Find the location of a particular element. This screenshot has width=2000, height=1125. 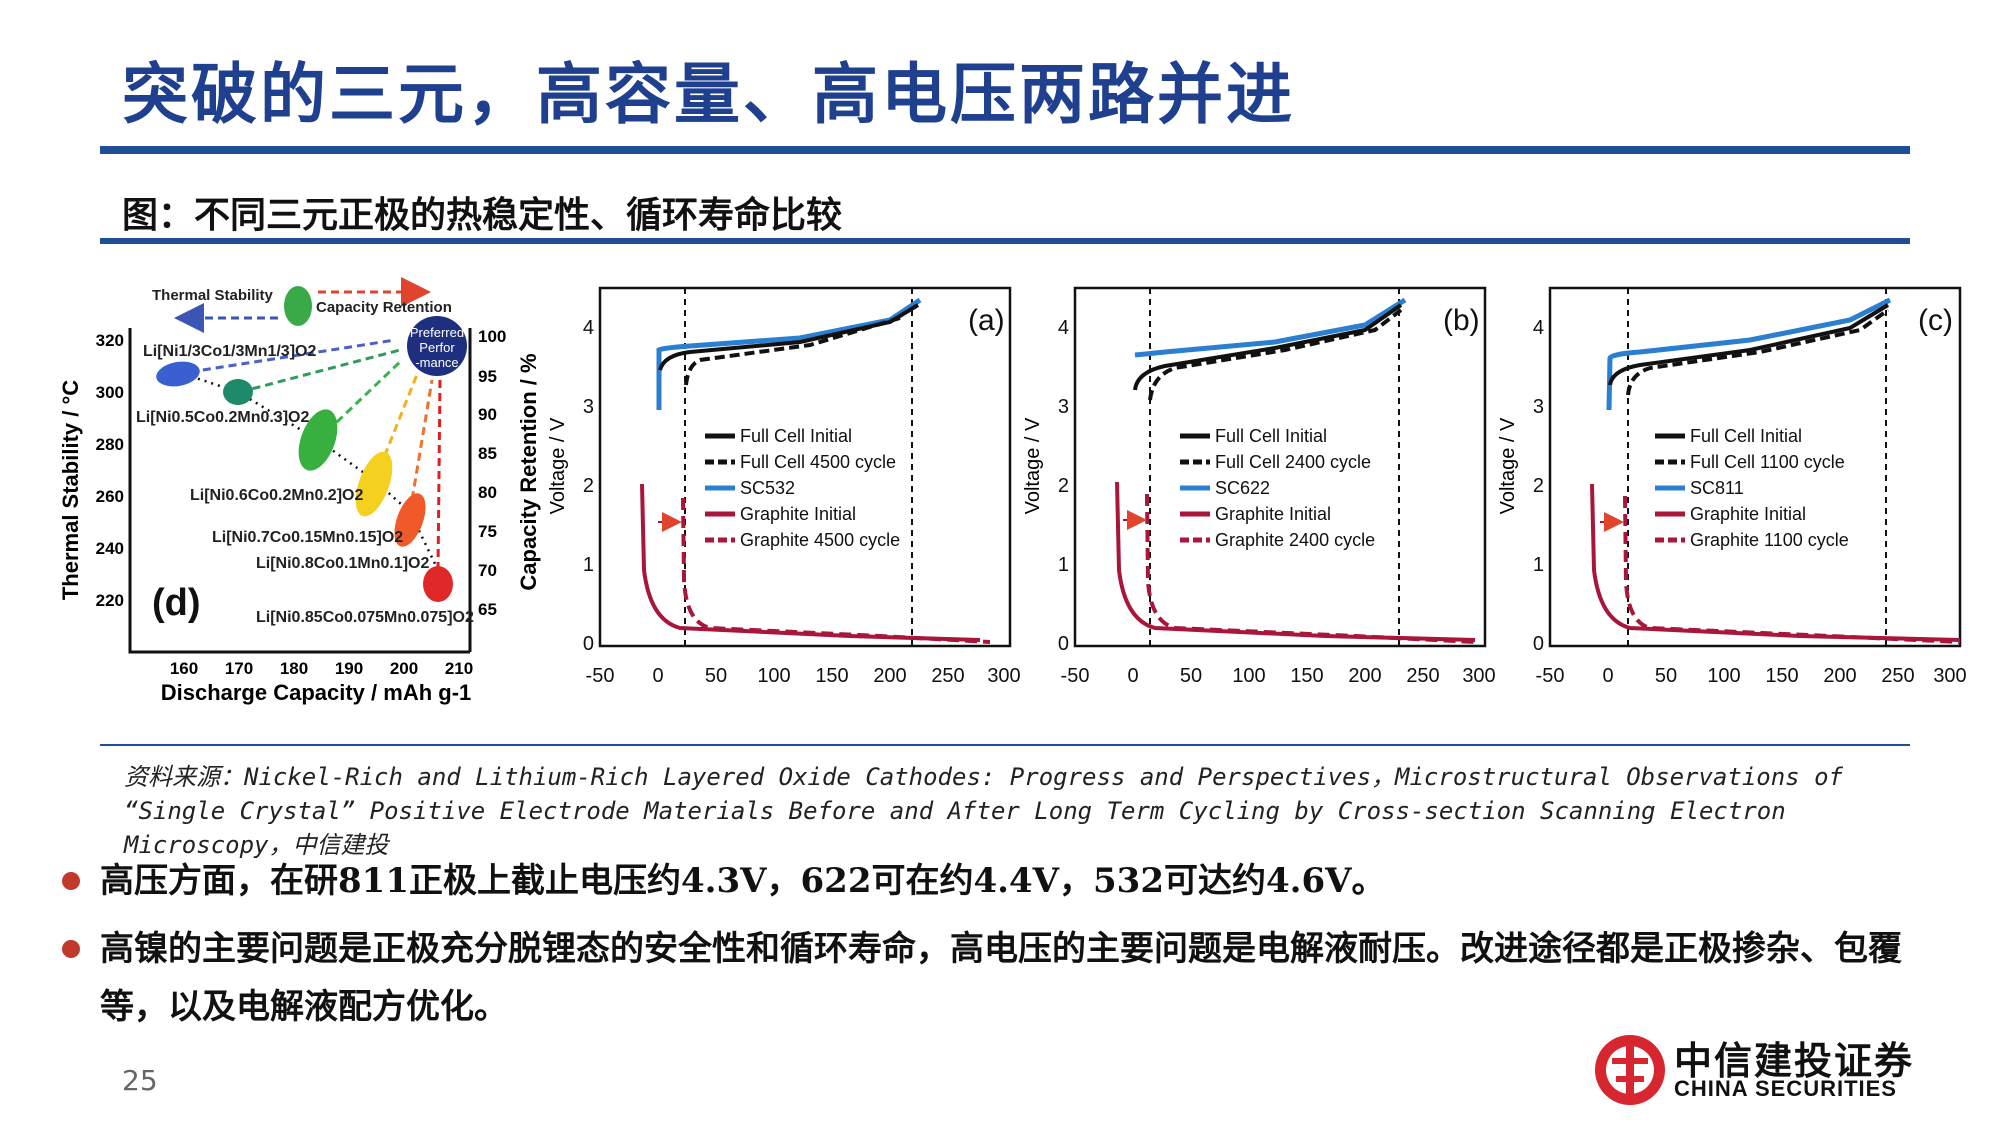

y-left-tick-240: 240 is located at coordinates (110, 548).